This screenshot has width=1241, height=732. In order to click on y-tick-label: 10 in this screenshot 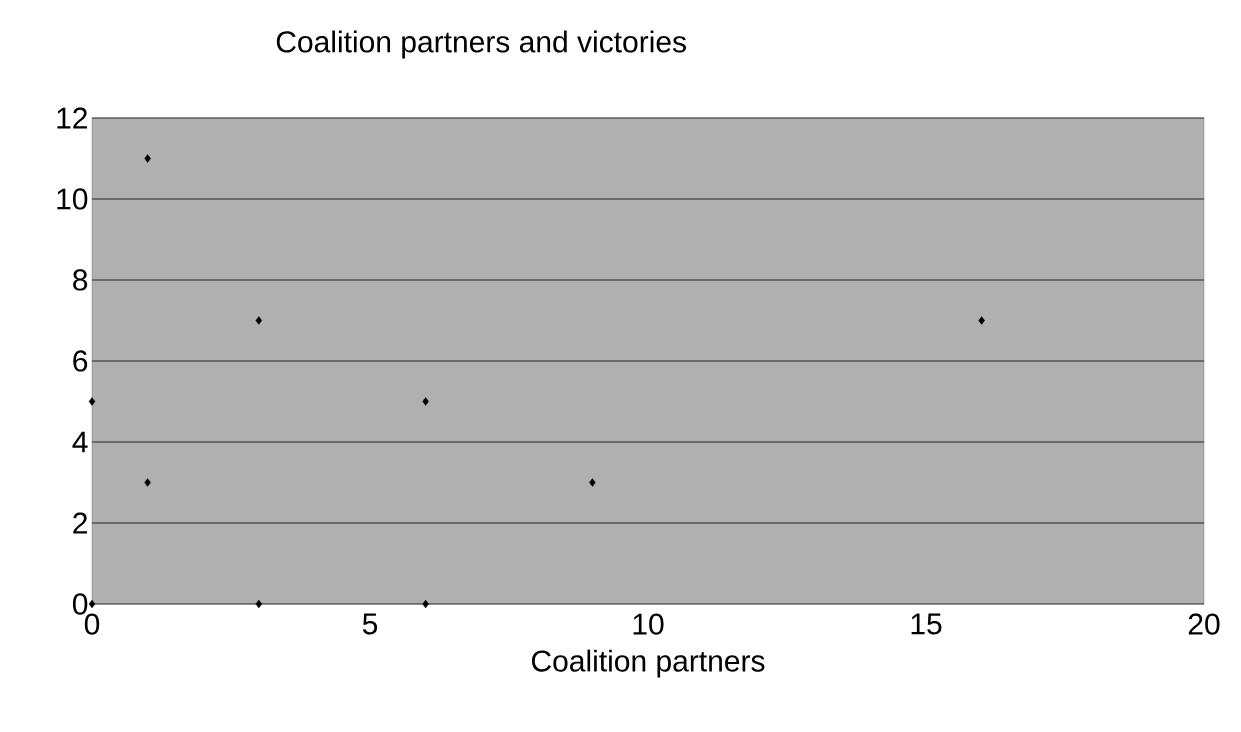, I will do `click(72, 199)`.